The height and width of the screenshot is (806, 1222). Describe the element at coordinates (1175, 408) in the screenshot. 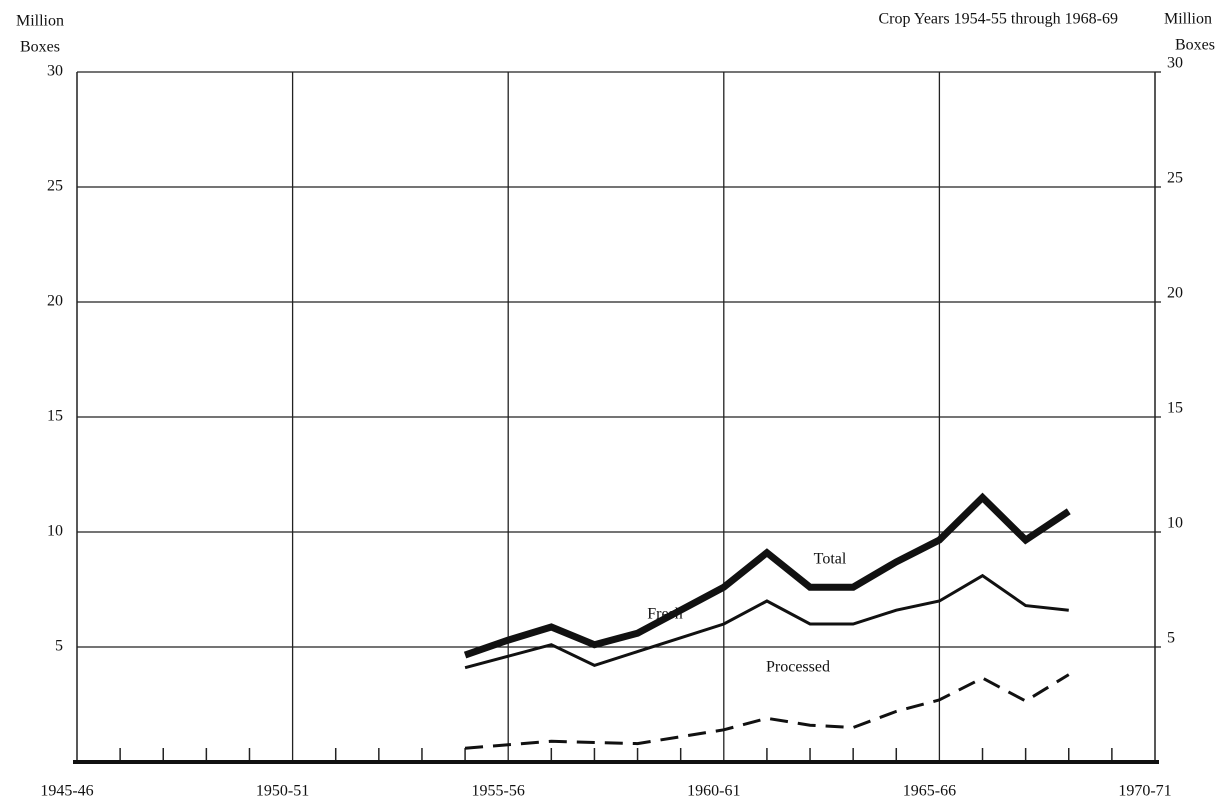

I see `y2-tick-label: 15` at that location.